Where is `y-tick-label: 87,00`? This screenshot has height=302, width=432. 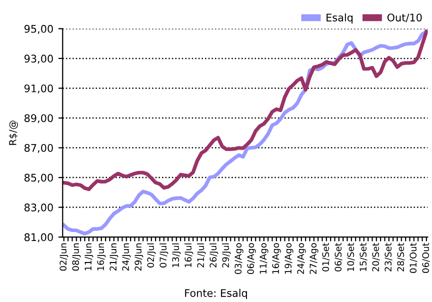
y-tick-label: 87,00 is located at coordinates (38, 148).